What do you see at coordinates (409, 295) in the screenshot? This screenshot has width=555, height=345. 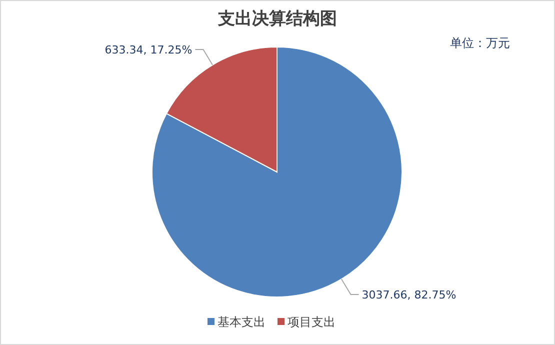 I see `data-label: 3037.66, 82.75%` at bounding box center [409, 295].